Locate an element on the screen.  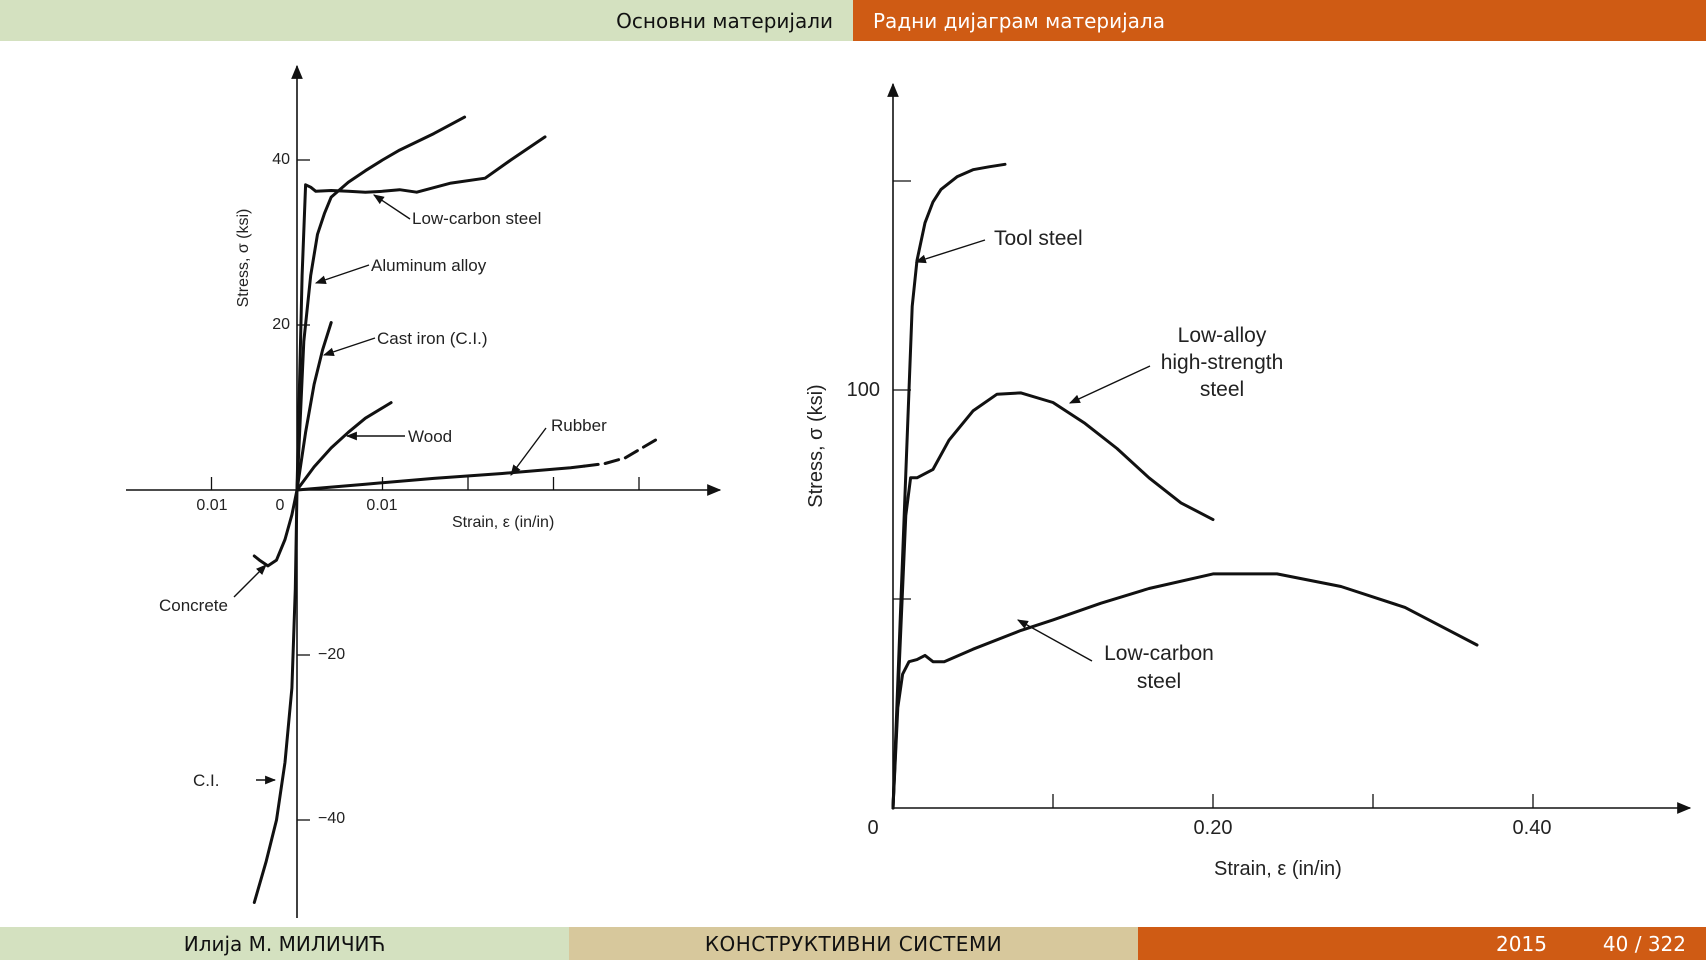
left-y-tick-label: 20 is located at coordinates (281, 324).